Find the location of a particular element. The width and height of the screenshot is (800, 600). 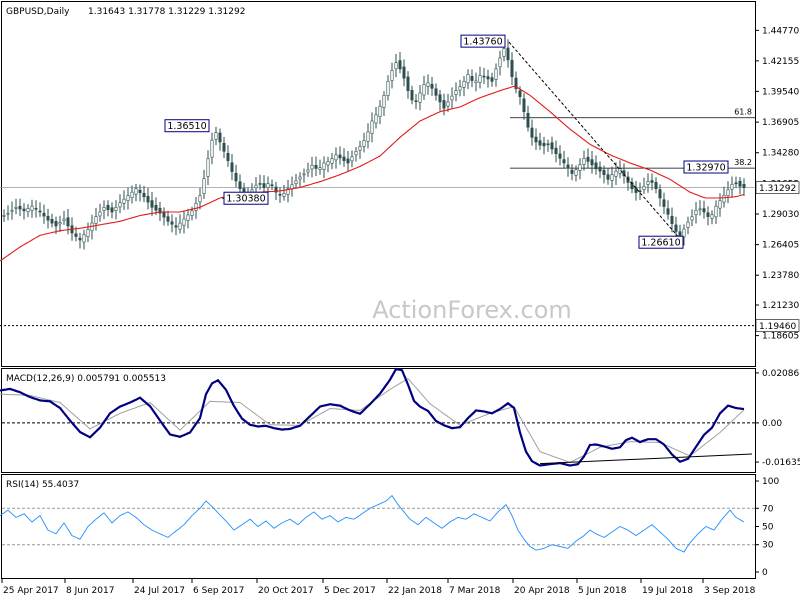

date-tick-11: 3 Sep 2018 is located at coordinates (730, 591).